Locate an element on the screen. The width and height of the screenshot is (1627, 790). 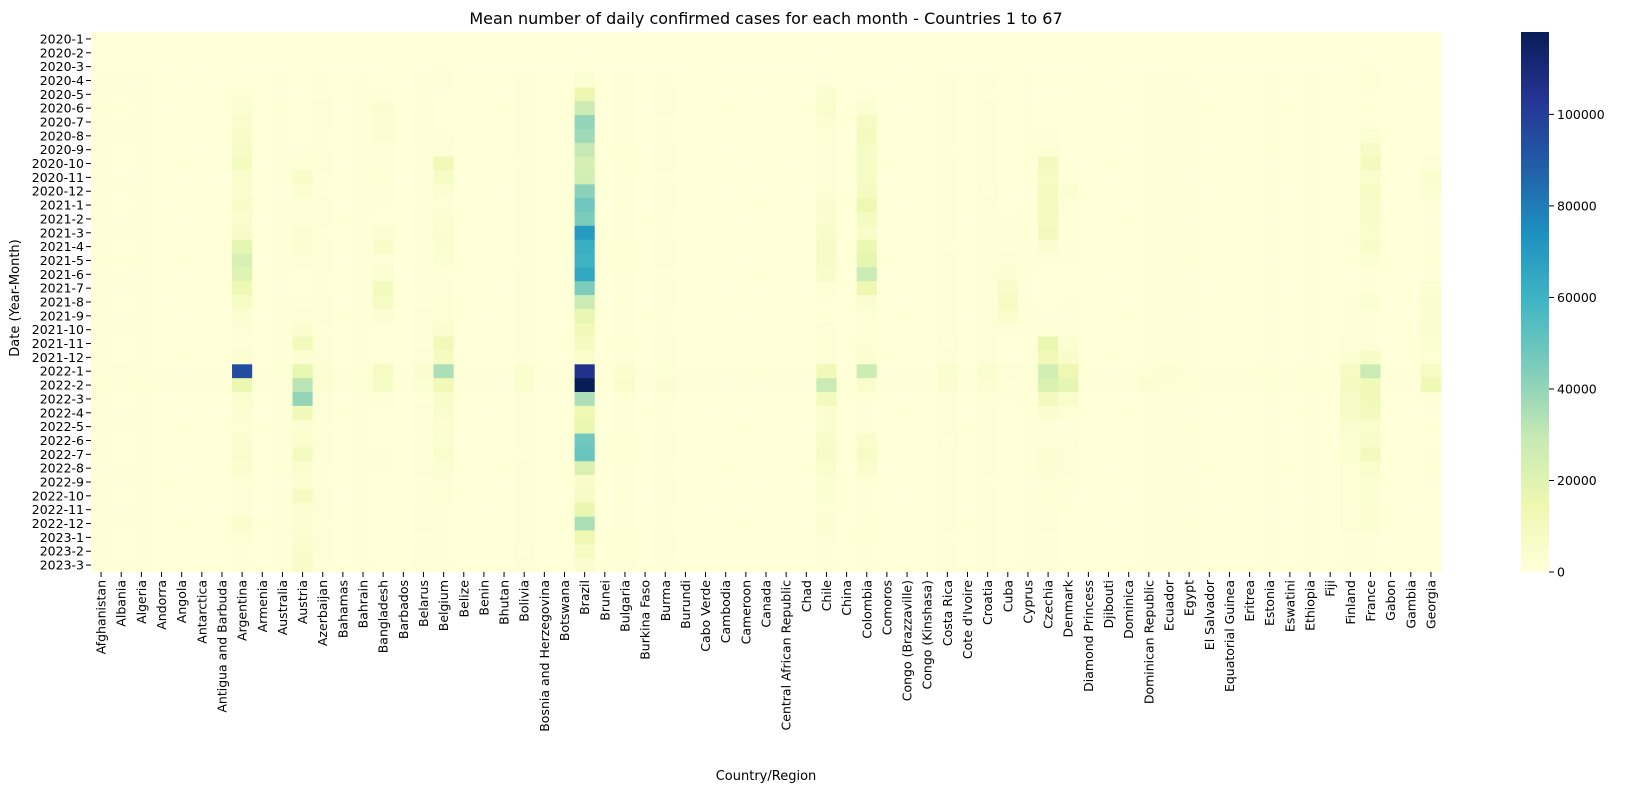
x-tick-label: Finland is located at coordinates (1350, 602).